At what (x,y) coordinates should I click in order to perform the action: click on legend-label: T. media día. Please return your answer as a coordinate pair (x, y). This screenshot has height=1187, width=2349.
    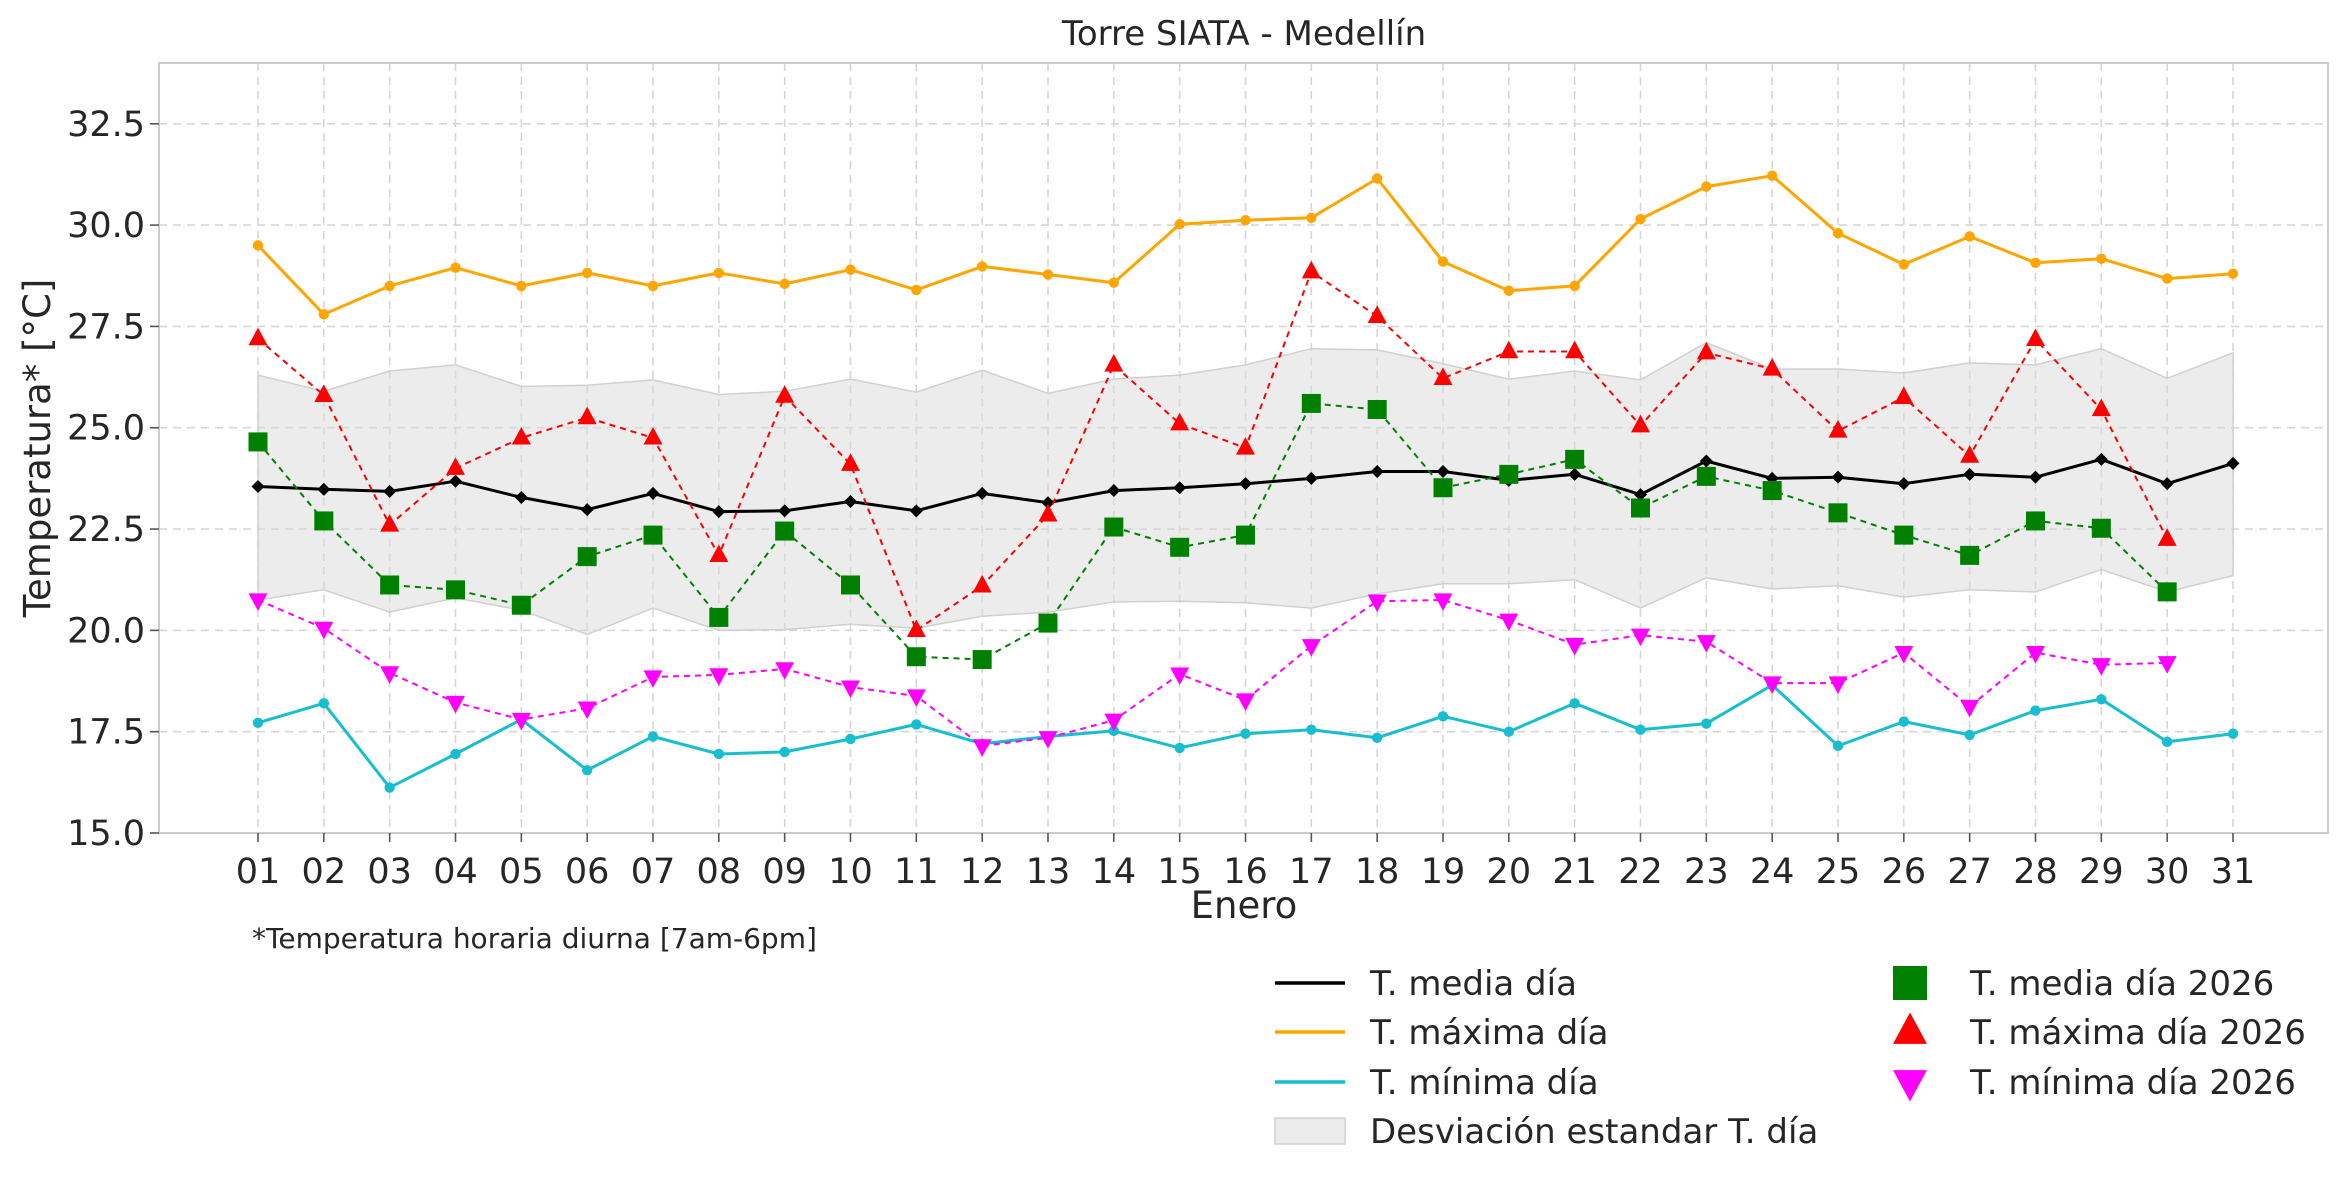
    Looking at the image, I should click on (1473, 984).